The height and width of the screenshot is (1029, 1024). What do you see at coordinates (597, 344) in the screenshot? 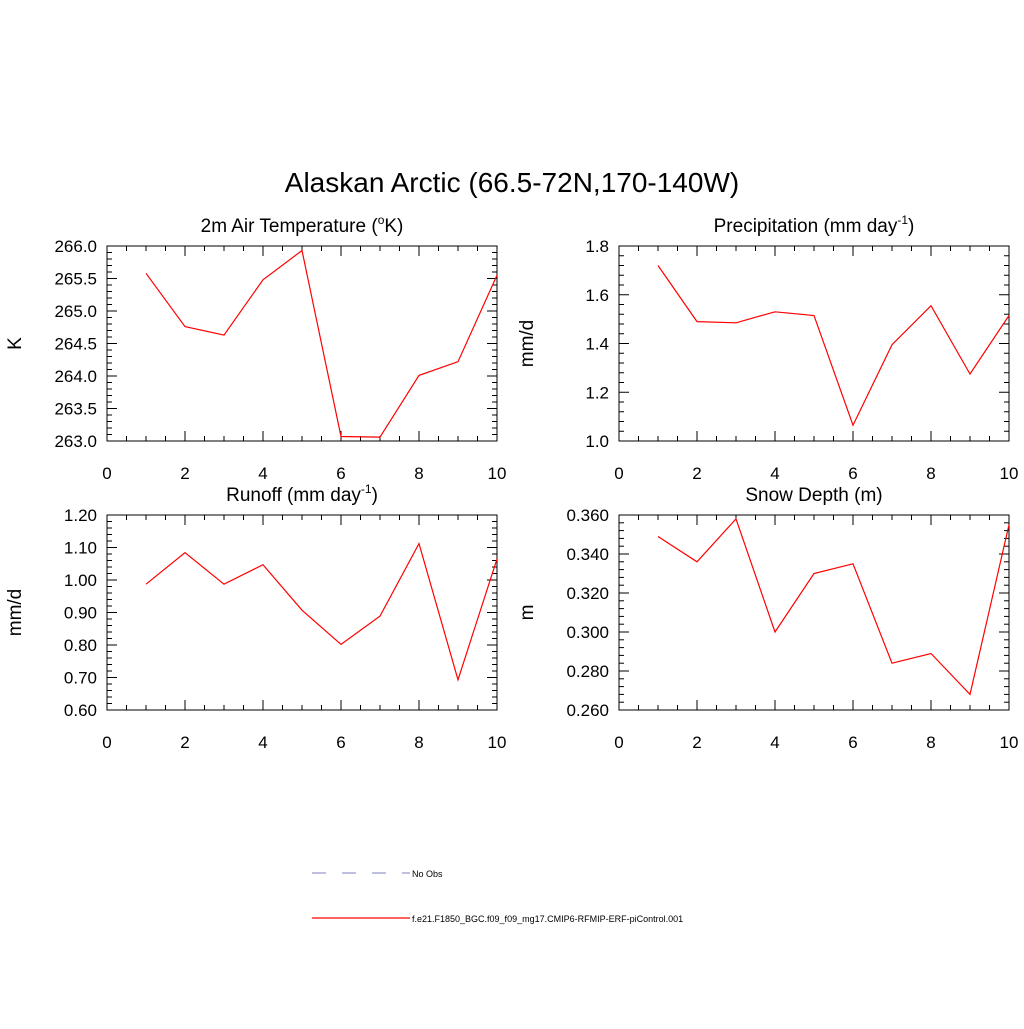
I see `y-tick-label: 1.4` at bounding box center [597, 344].